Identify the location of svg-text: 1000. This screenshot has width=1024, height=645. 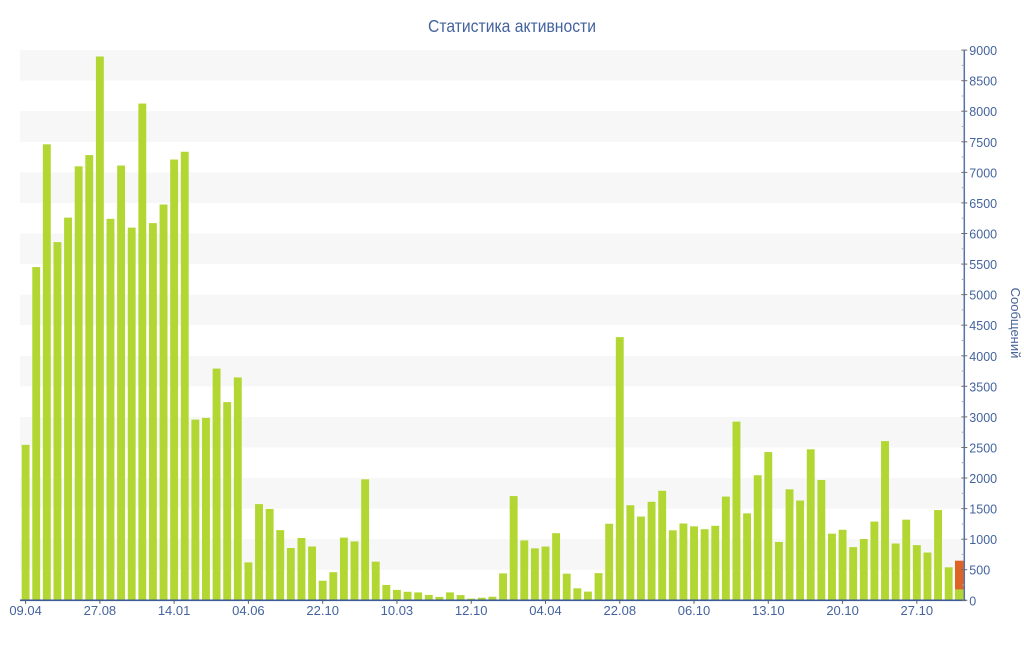
(983, 540).